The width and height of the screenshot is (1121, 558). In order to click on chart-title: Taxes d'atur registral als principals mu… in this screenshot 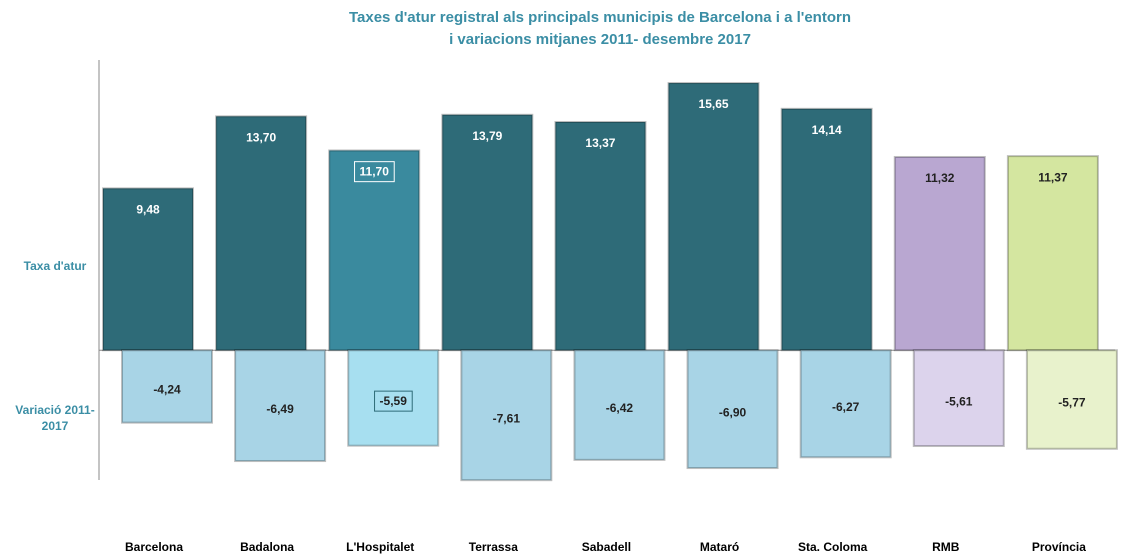, I will do `click(600, 17)`.